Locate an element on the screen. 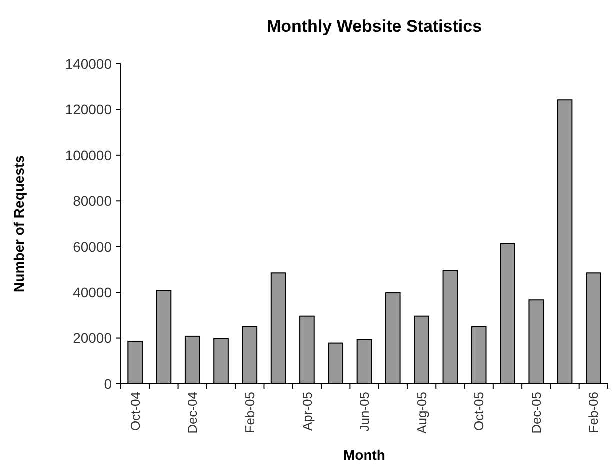 This screenshot has width=616, height=468. y-tick-label: 120000 is located at coordinates (88, 110).